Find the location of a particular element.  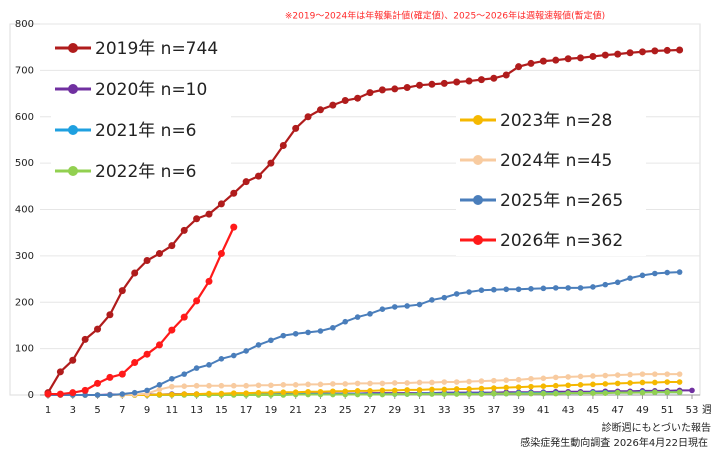

legend-label: 2025年 n=265 is located at coordinates (561, 201).